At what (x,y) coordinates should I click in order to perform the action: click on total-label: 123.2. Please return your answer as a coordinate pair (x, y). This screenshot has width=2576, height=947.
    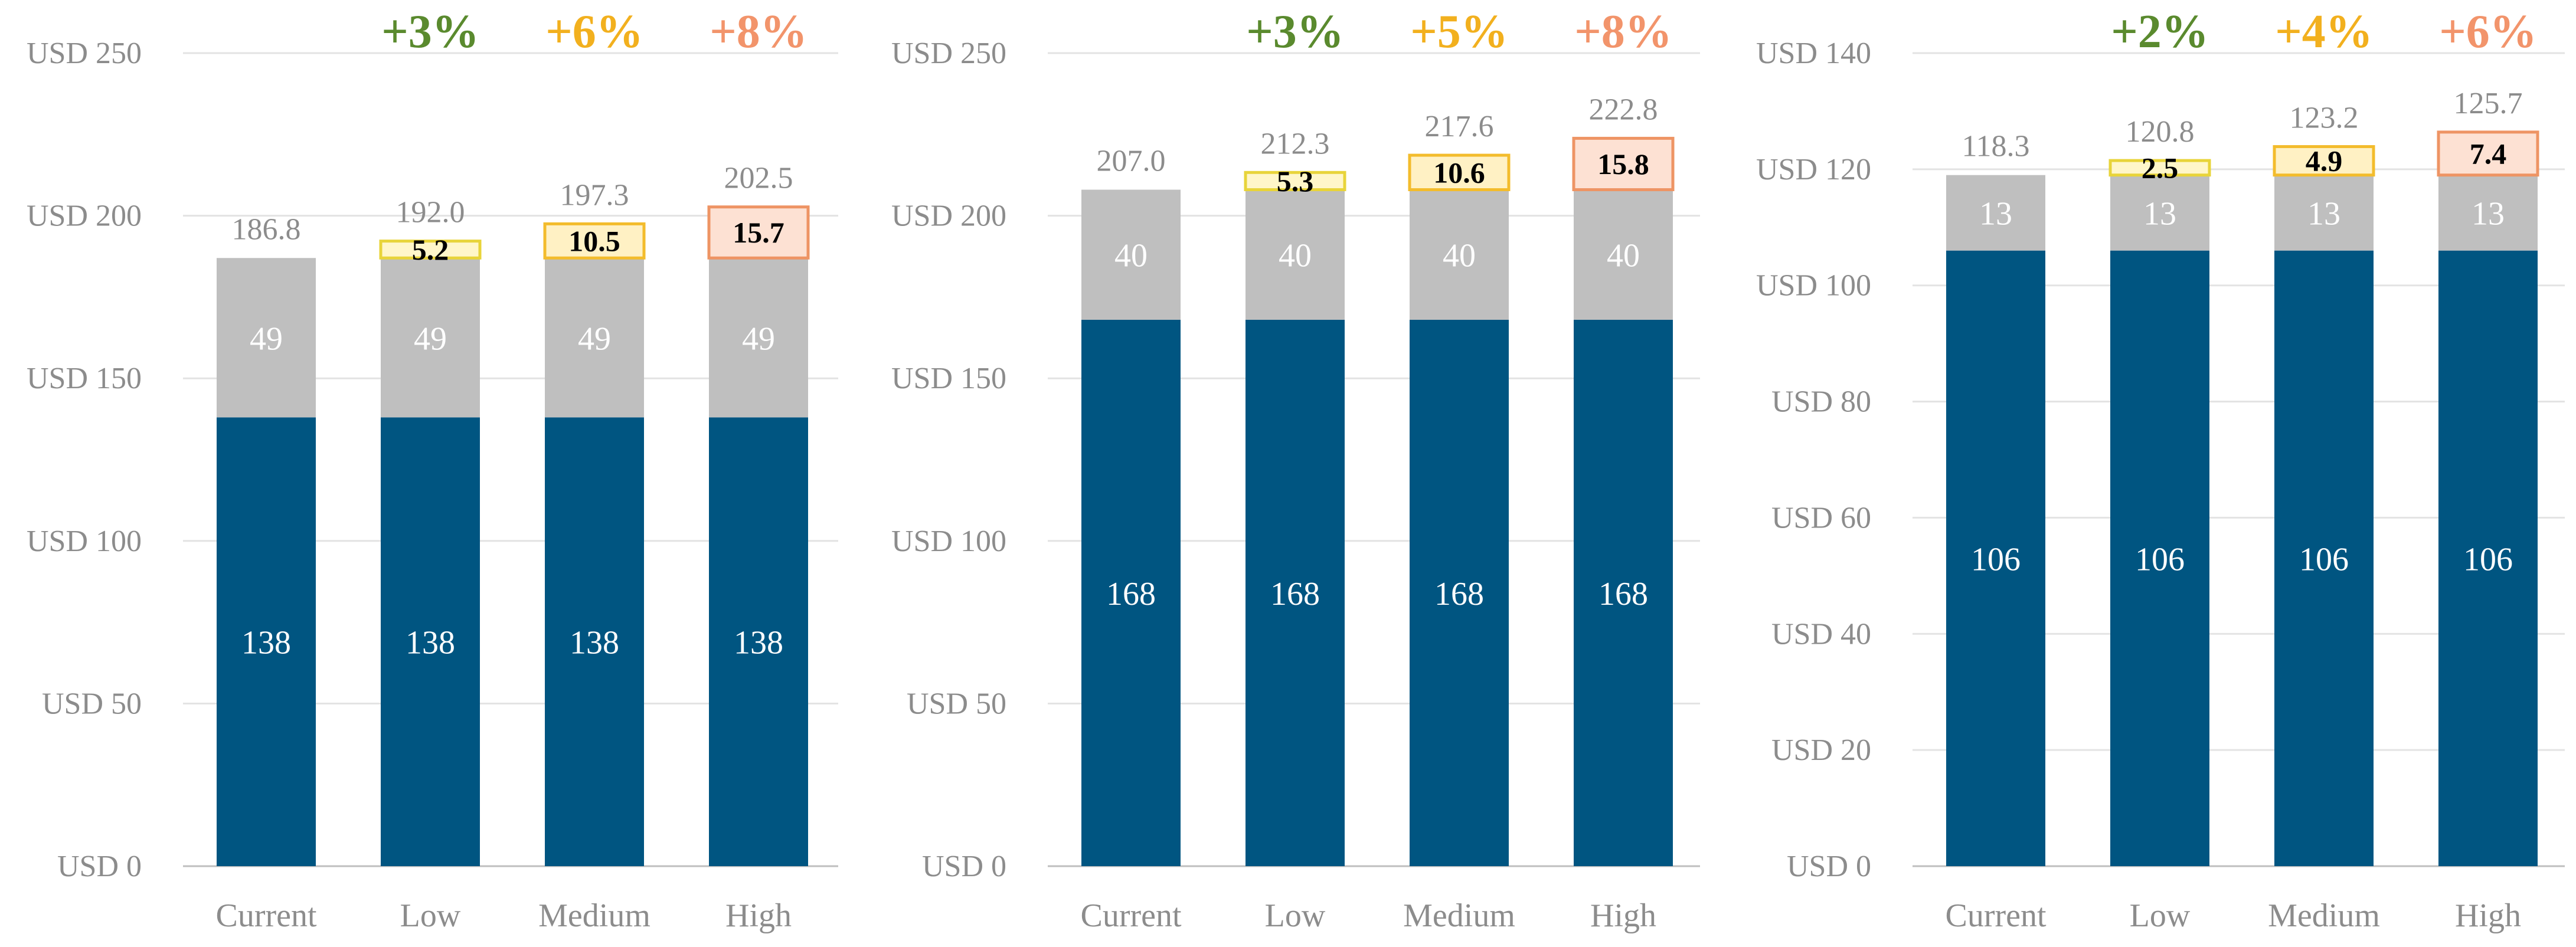
    Looking at the image, I should click on (2324, 118).